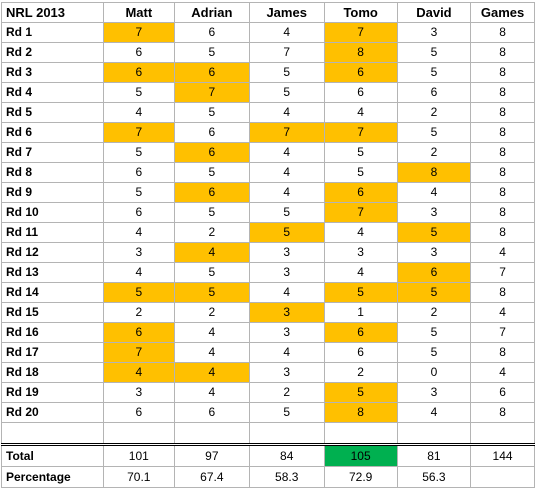  Describe the element at coordinates (502, 477) in the screenshot. I see `percentage-cell` at that location.